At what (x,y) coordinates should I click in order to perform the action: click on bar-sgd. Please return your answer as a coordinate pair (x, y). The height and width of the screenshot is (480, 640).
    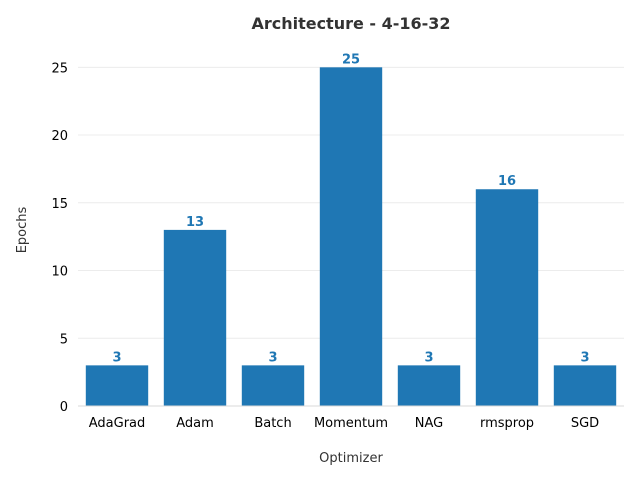
    Looking at the image, I should click on (585, 385).